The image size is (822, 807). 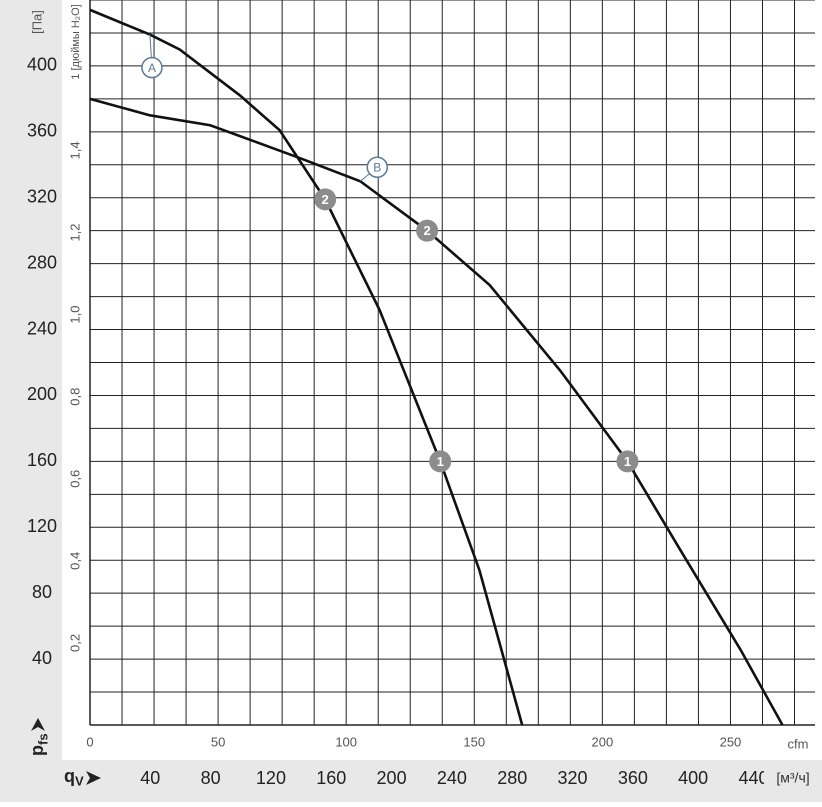 I want to click on y-symbol: p fs, so click(x=38, y=737).